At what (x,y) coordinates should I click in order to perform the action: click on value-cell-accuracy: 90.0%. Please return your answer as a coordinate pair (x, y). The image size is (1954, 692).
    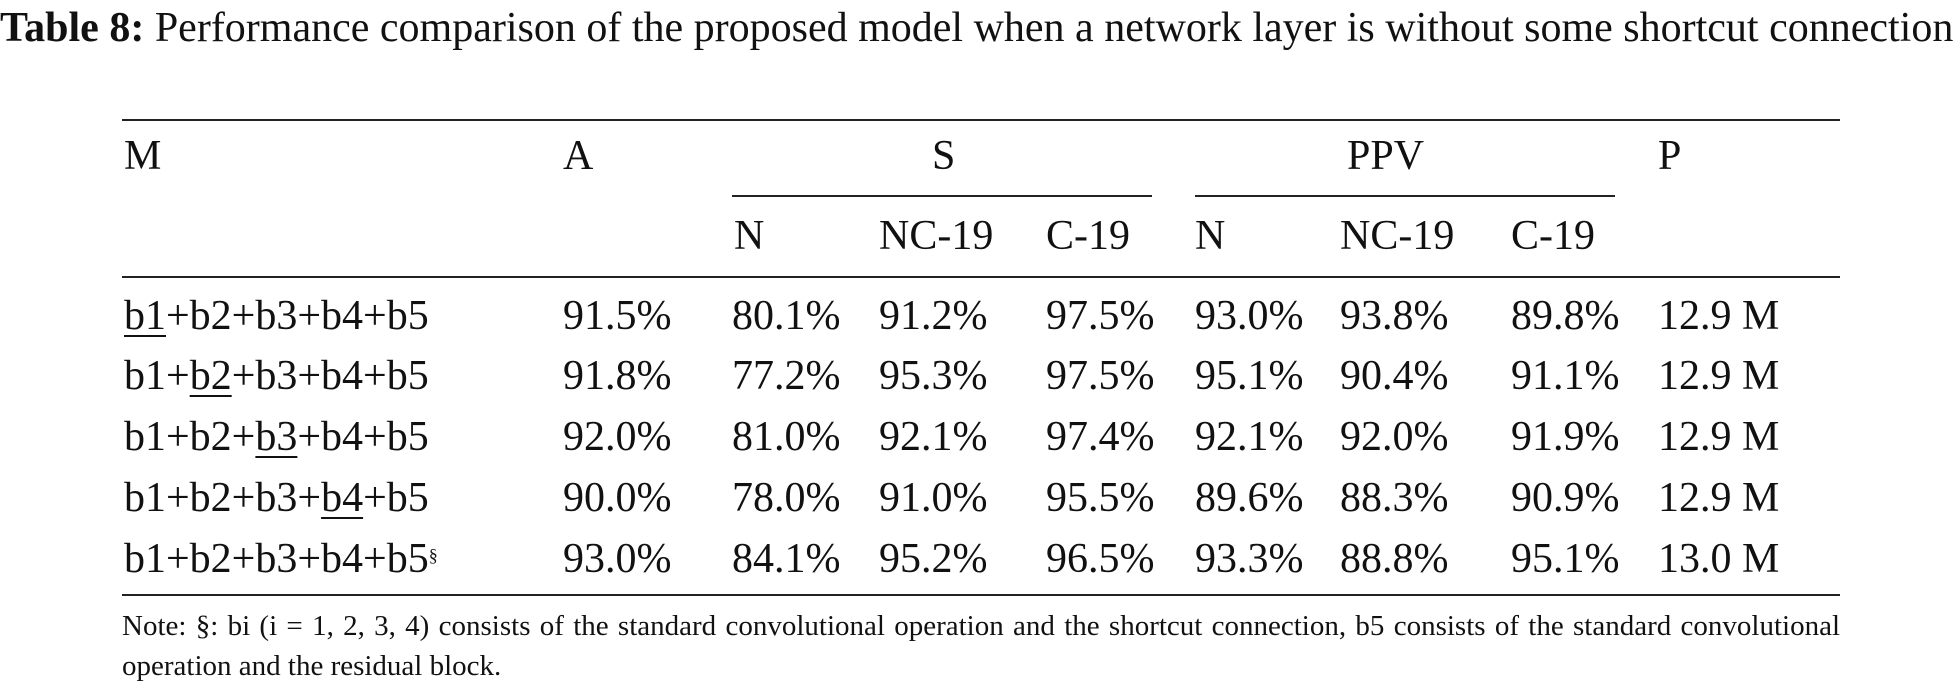
    Looking at the image, I should click on (617, 498).